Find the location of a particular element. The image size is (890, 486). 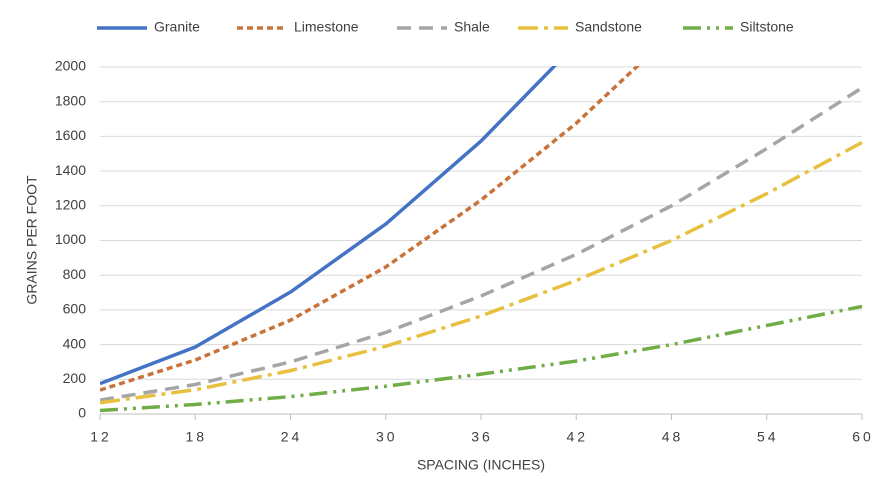

x-tick-label: 48 is located at coordinates (673, 437).